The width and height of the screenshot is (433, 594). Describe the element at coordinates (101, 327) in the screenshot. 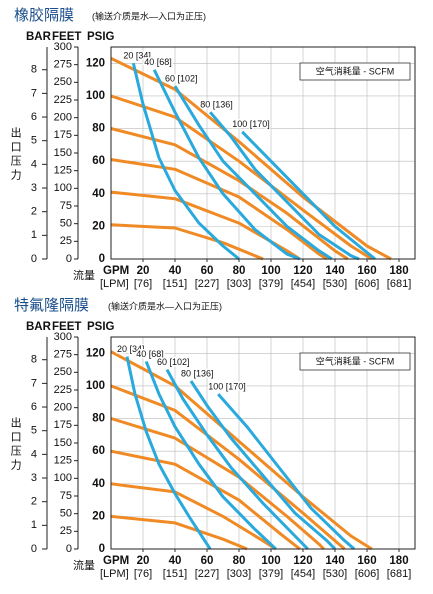

I see `axis-title: PSIG` at that location.